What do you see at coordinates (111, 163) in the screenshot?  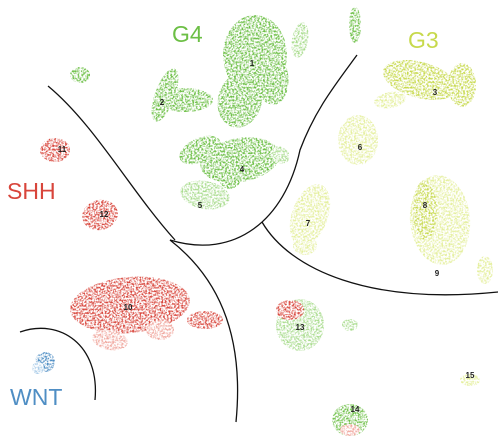 I see `boundary-shh-g4` at bounding box center [111, 163].